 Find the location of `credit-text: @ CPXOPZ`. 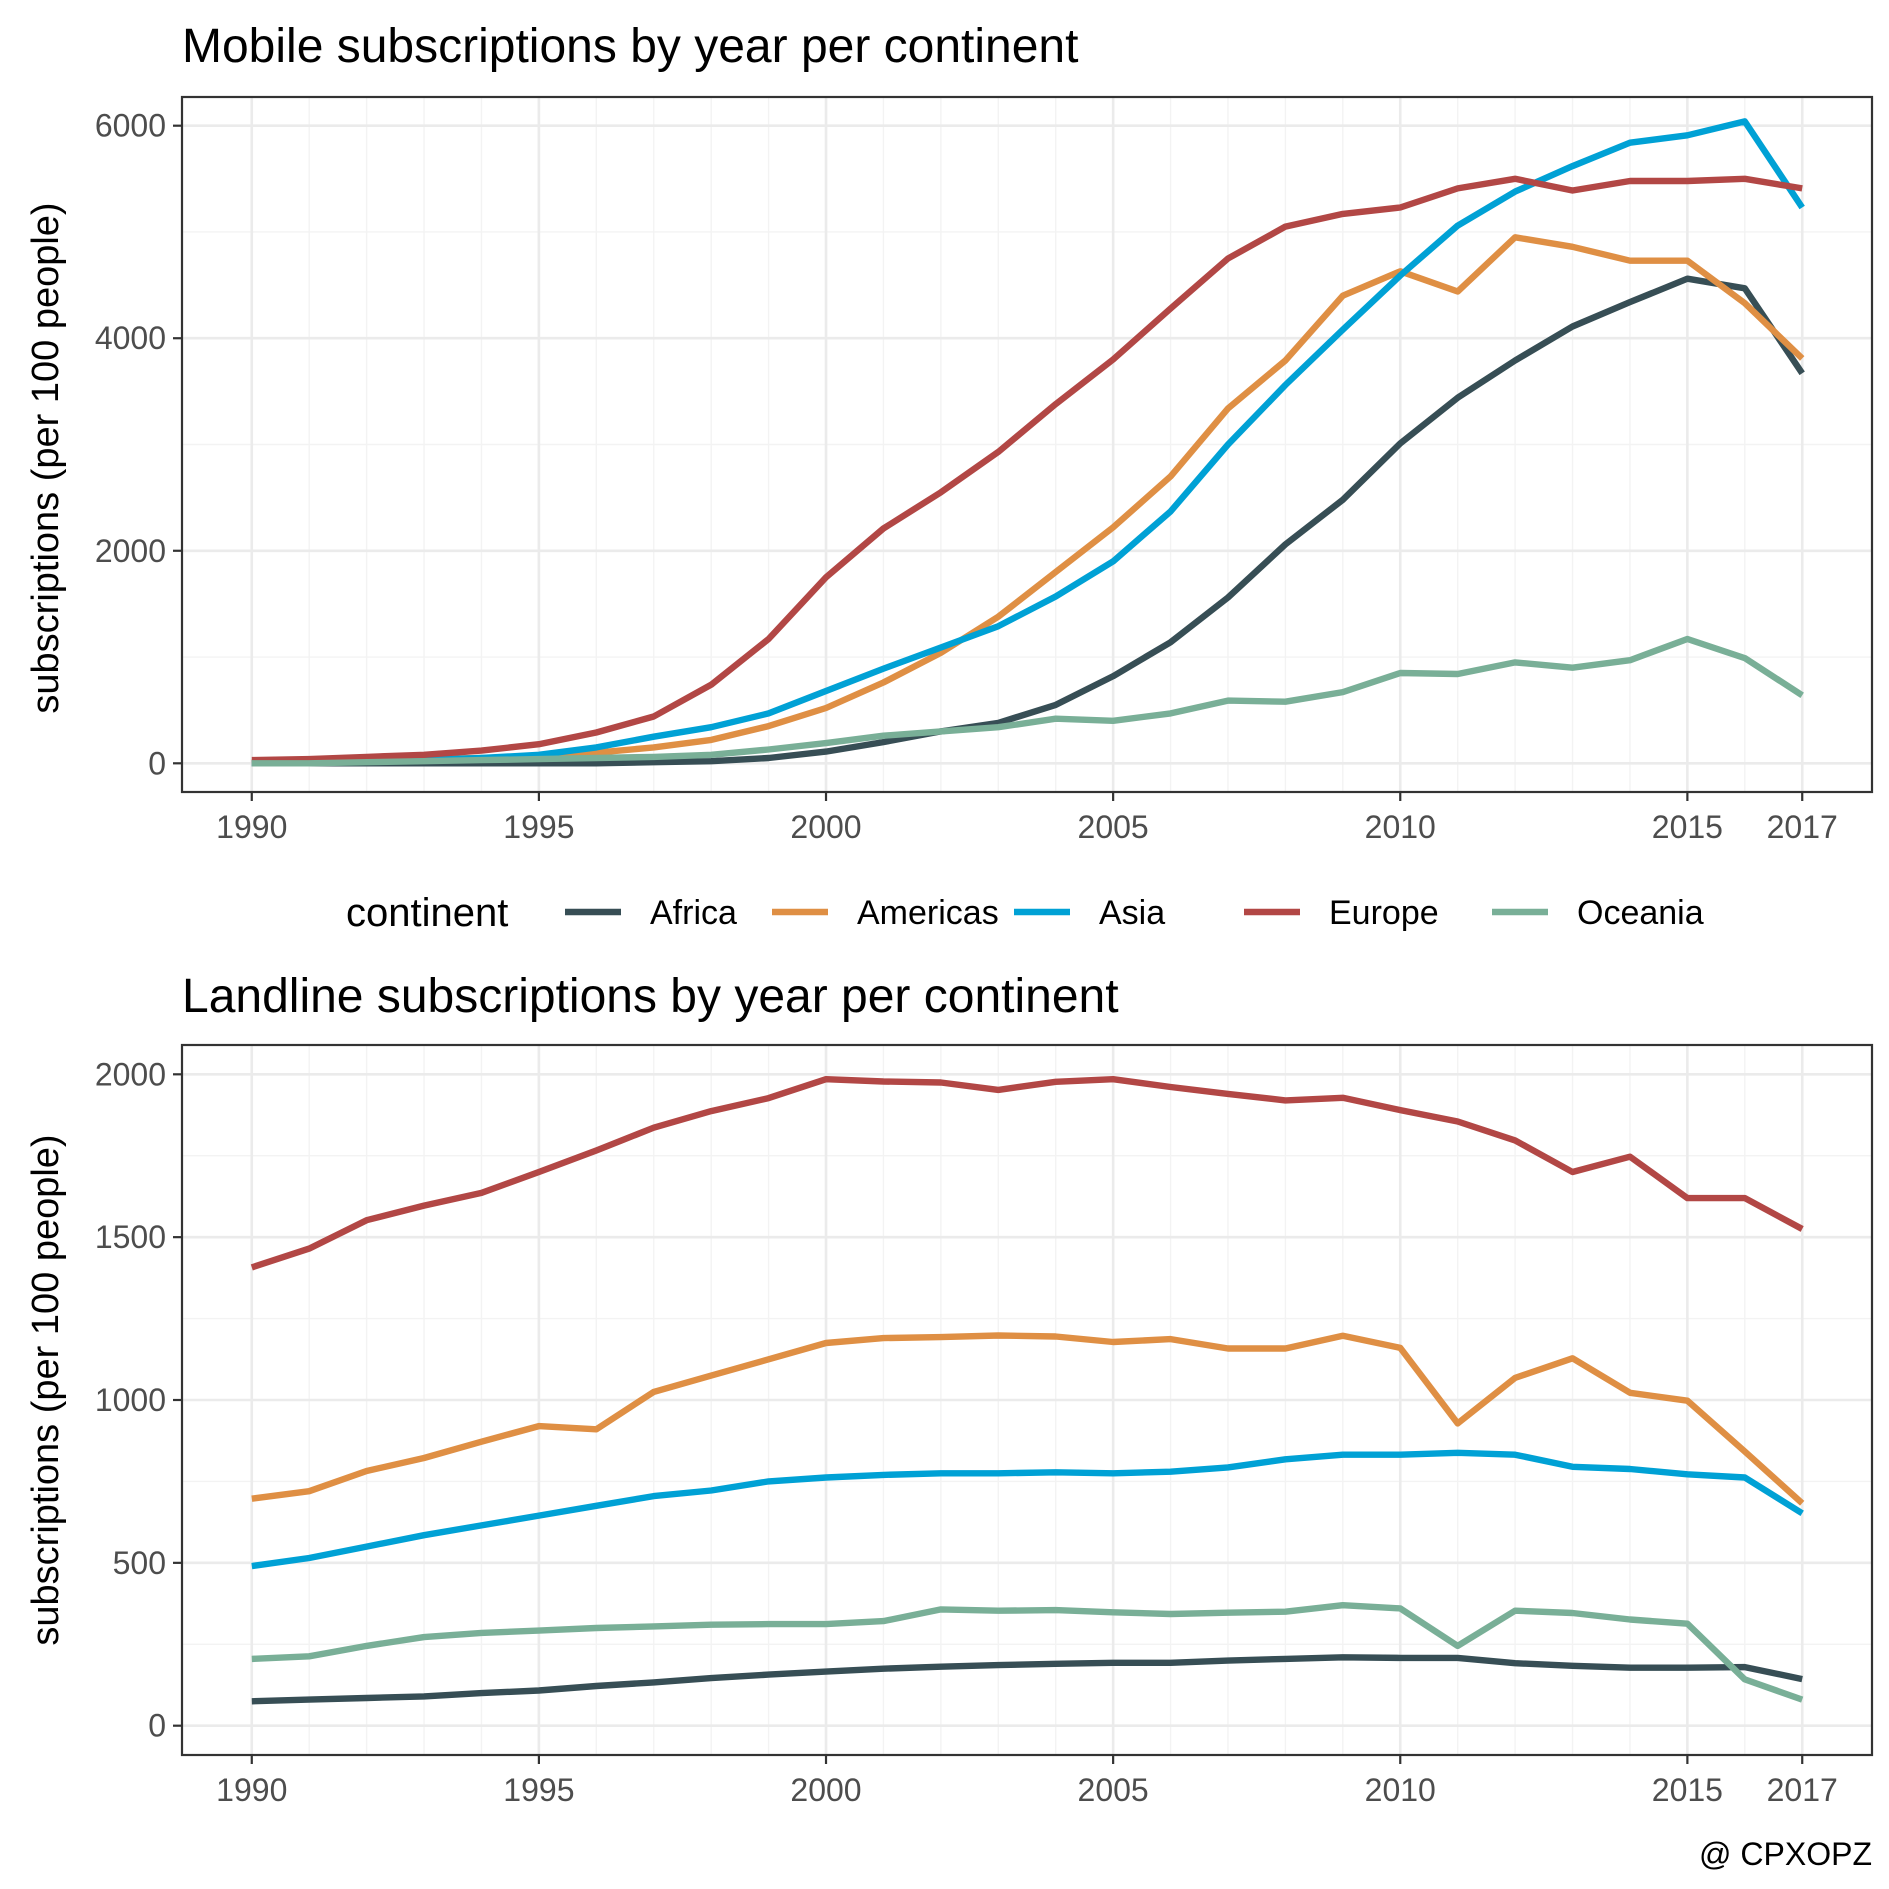

credit-text: @ CPXOPZ is located at coordinates (1785, 1854).